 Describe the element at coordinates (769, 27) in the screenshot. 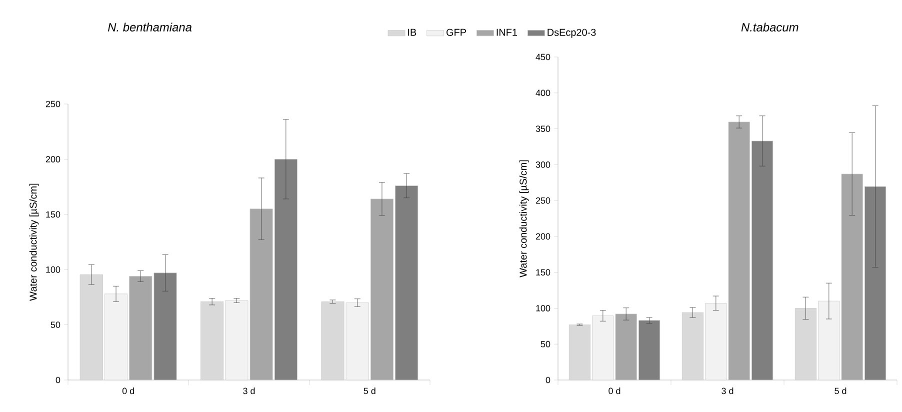

I see `chart-title: N.tabacum` at that location.